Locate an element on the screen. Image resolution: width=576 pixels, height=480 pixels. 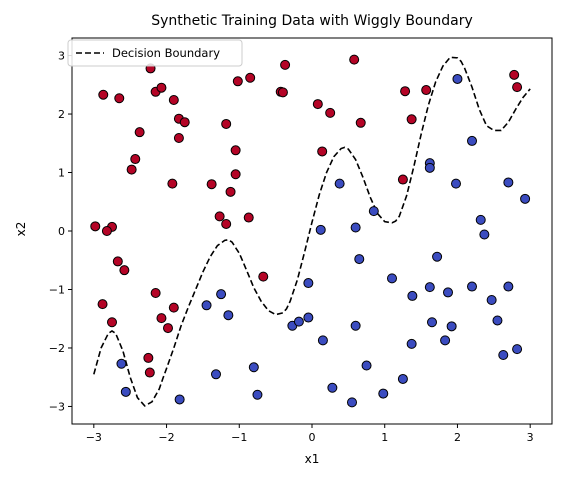
legend-label-decision-boundary: Decision Boundary is located at coordinates (166, 53).